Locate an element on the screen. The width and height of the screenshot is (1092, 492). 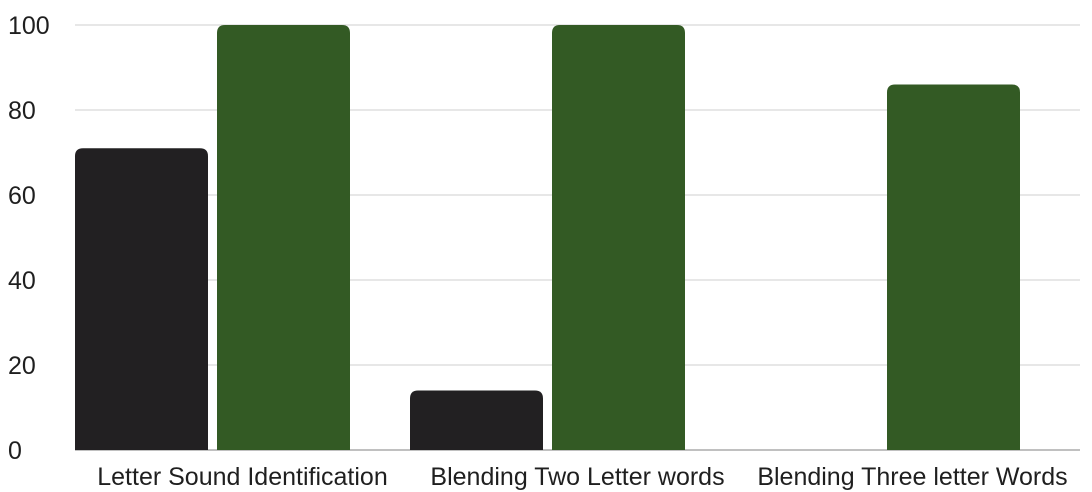
y-tick-label: 20 is located at coordinates (22, 366).